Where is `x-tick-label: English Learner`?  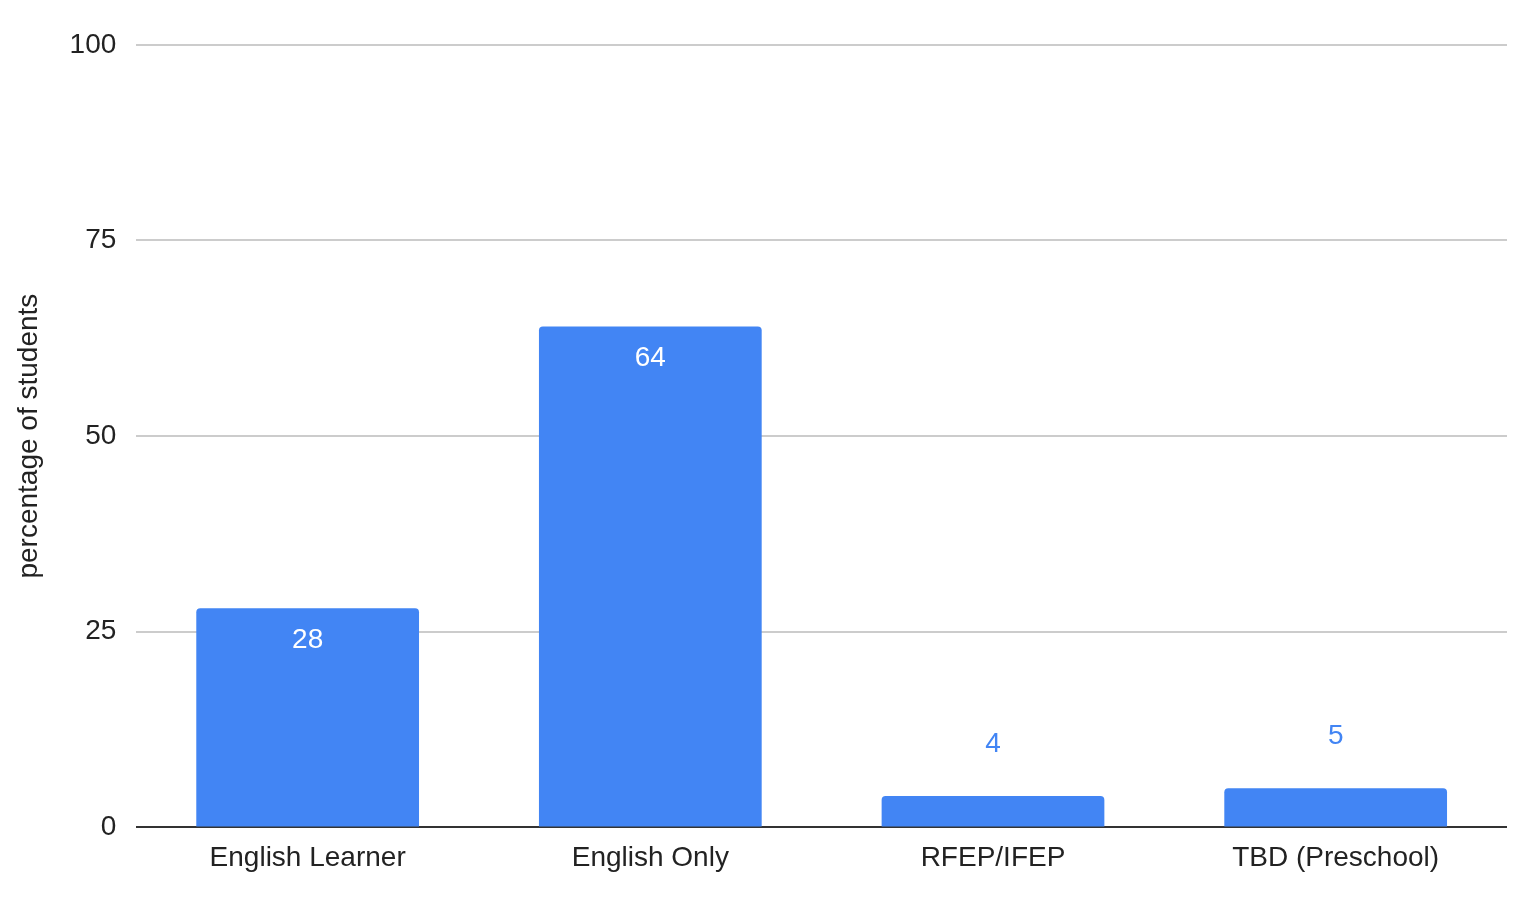 x-tick-label: English Learner is located at coordinates (307, 856).